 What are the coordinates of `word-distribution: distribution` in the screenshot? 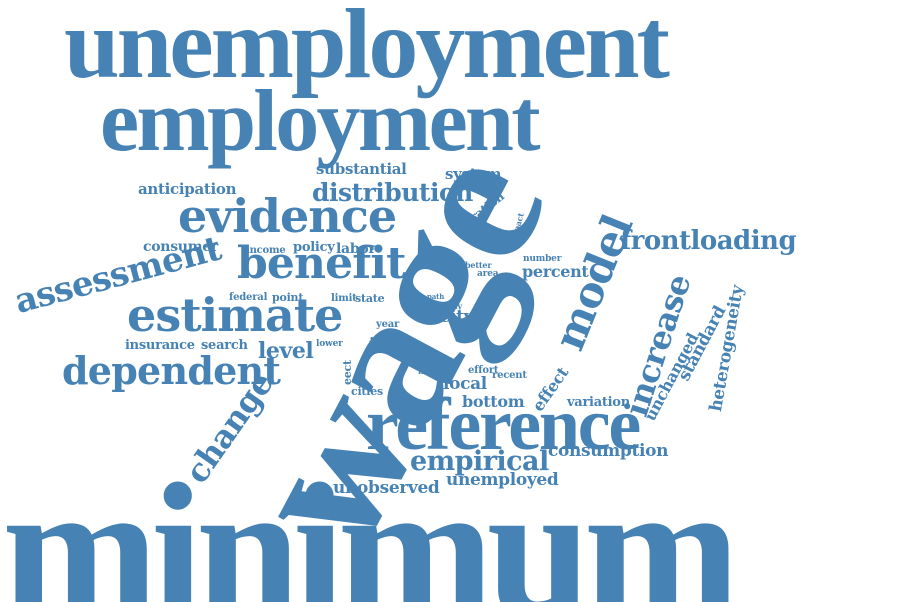 It's located at (392, 192).